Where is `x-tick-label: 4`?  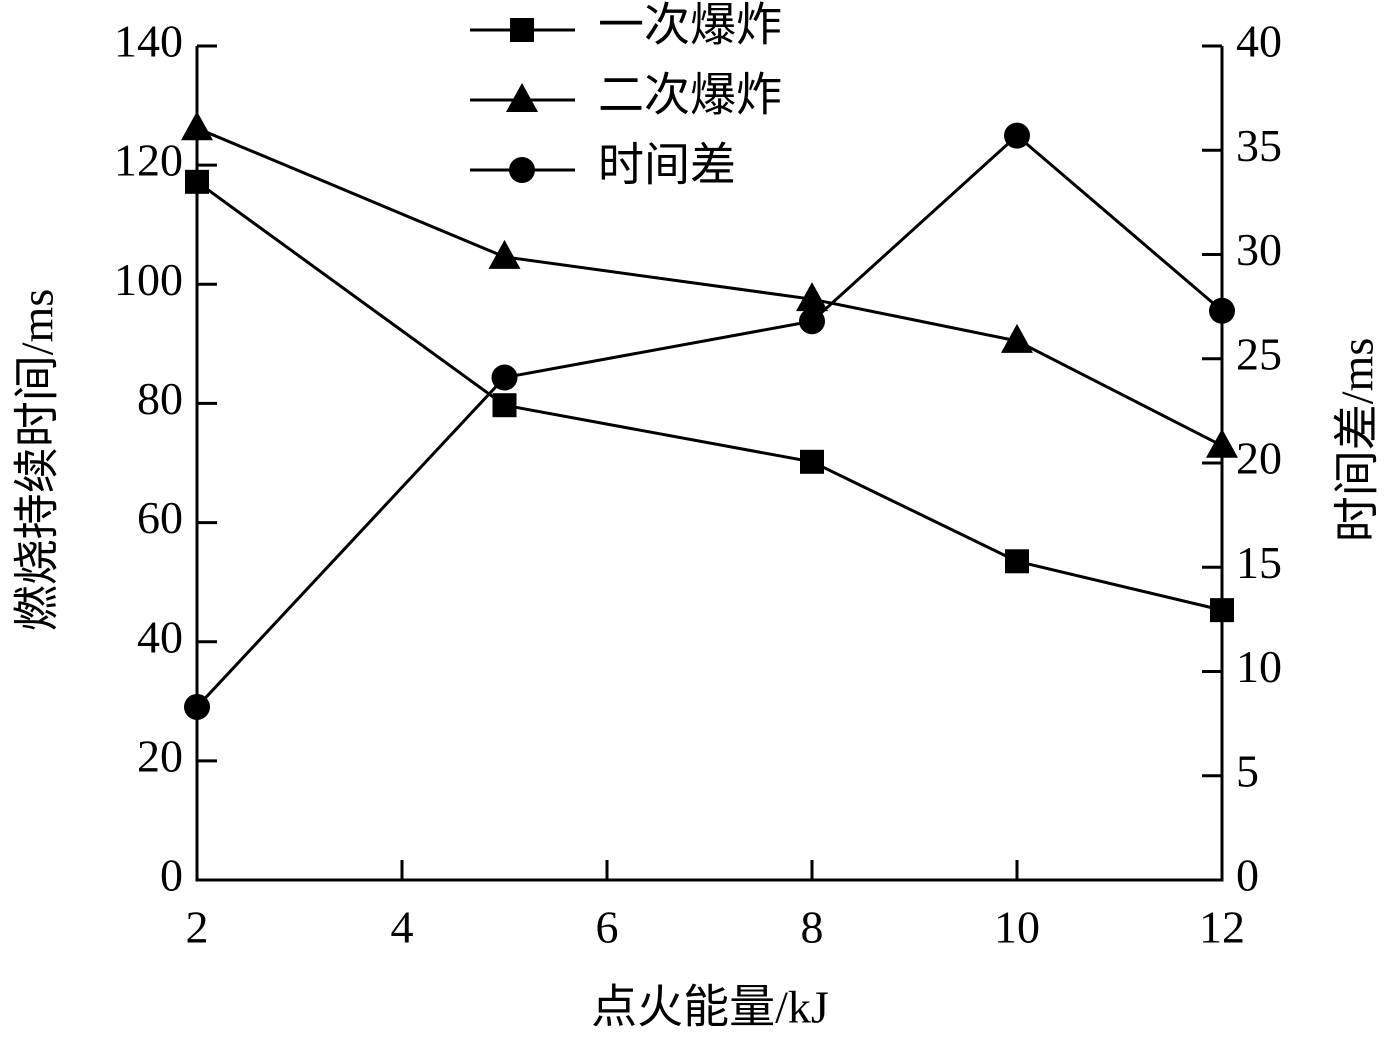
x-tick-label: 4 is located at coordinates (402, 927).